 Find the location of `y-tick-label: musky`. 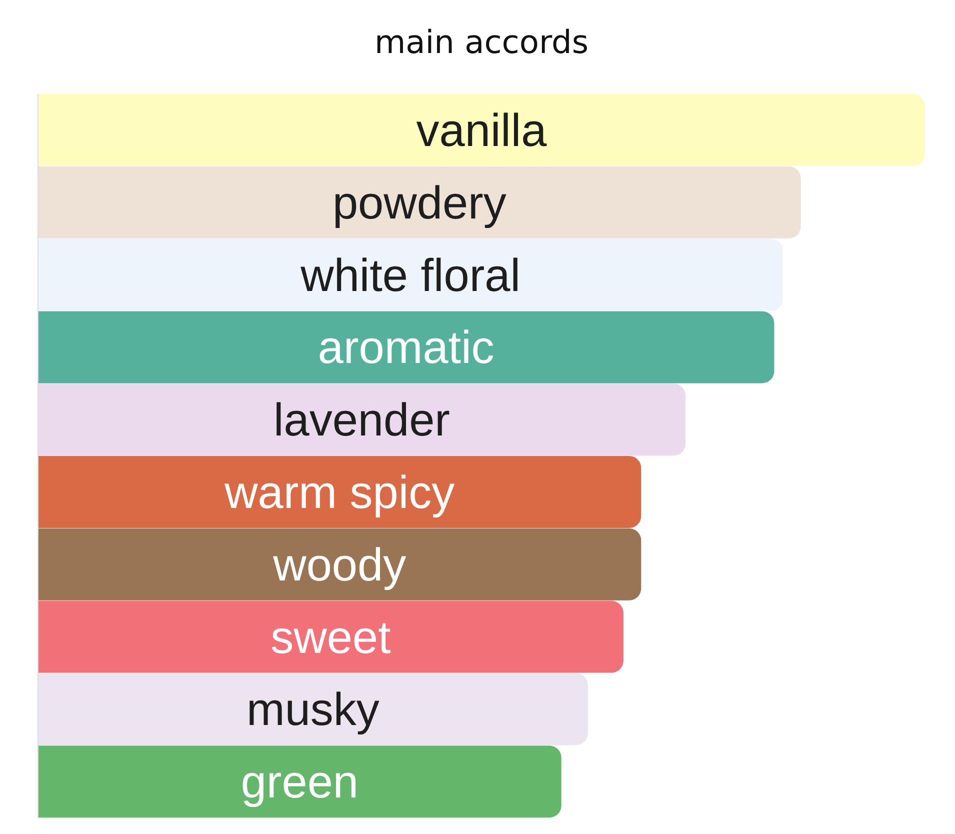

y-tick-label: musky is located at coordinates (313, 709).